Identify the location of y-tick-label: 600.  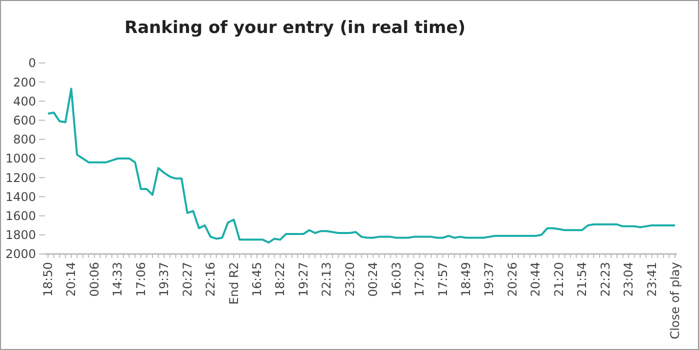
(24, 121).